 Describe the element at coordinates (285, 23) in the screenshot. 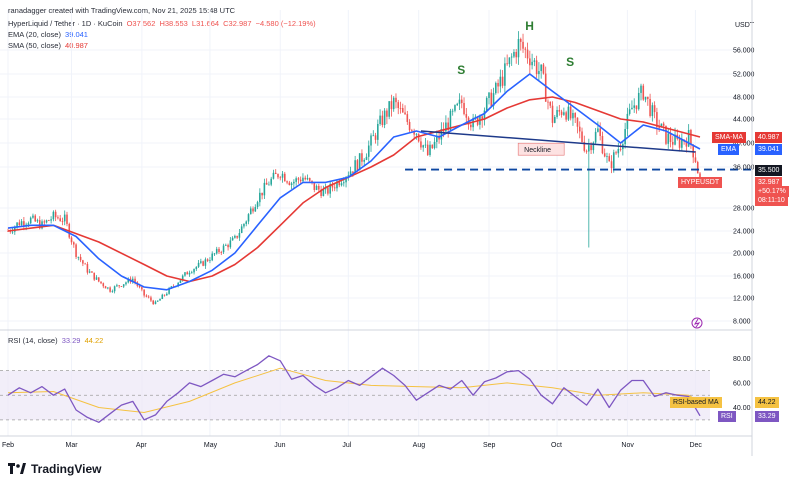

I see `ohlc-change: −4.580 (−12.19%)` at that location.